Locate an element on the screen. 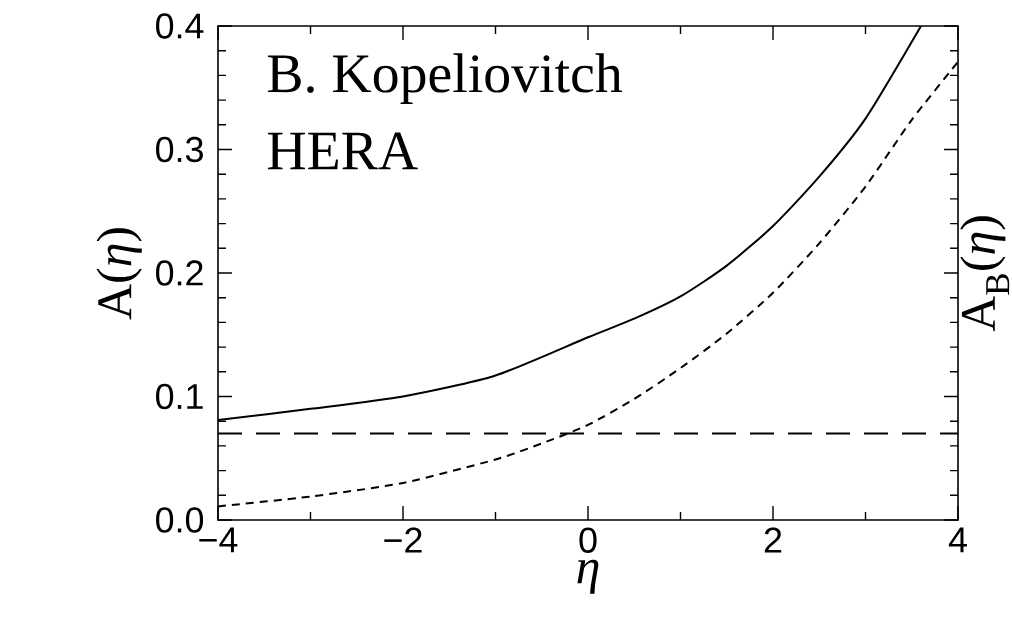 The width and height of the screenshot is (1012, 640). x-tick-label: 4 is located at coordinates (957, 540).